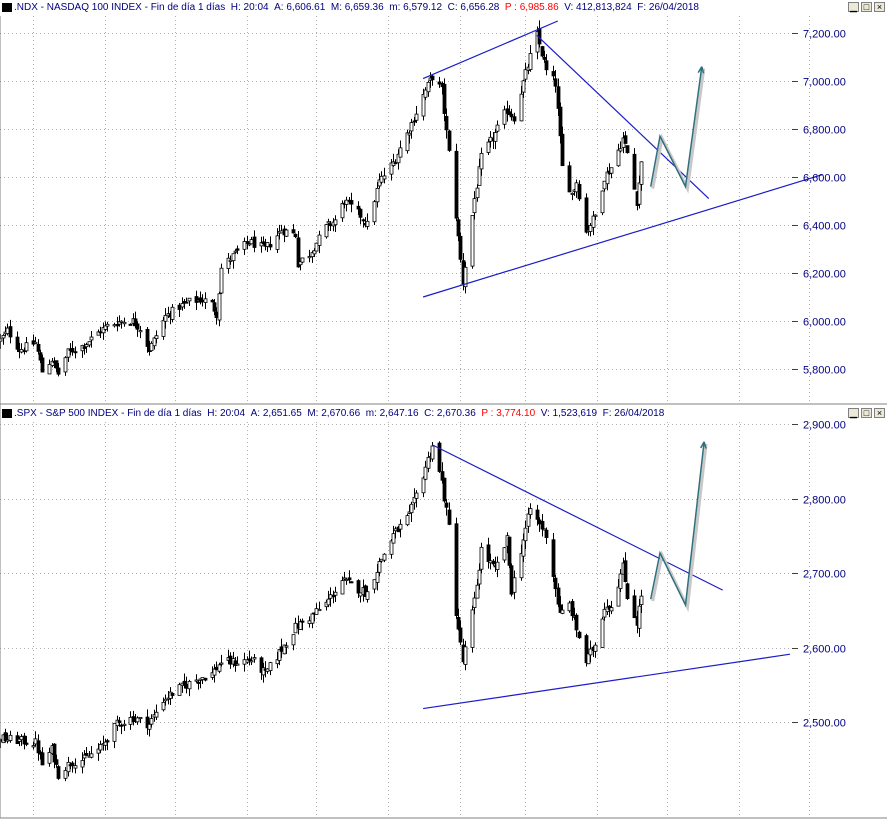 The width and height of the screenshot is (887, 833). What do you see at coordinates (598, 7) in the screenshot?
I see `ndx-v: V: 412,813,824` at bounding box center [598, 7].